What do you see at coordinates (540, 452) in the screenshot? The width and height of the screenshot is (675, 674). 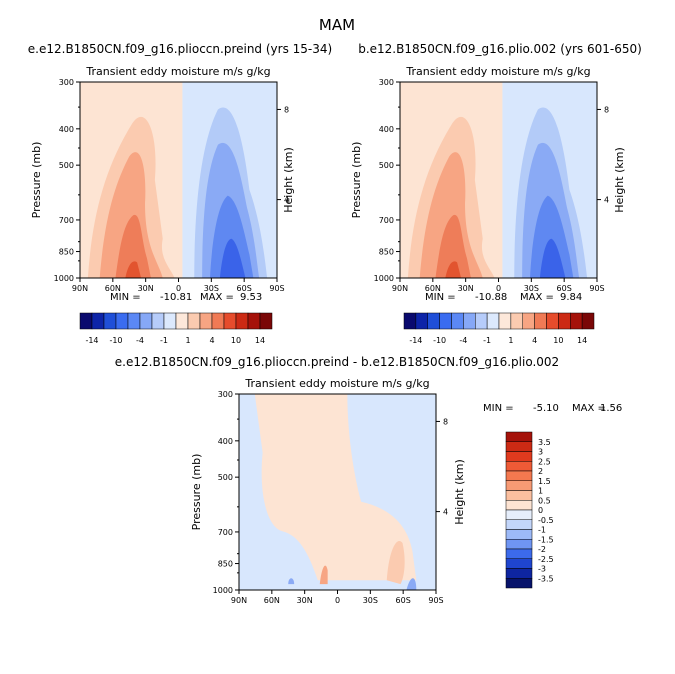 I see `colorbar-label: 3` at bounding box center [540, 452].